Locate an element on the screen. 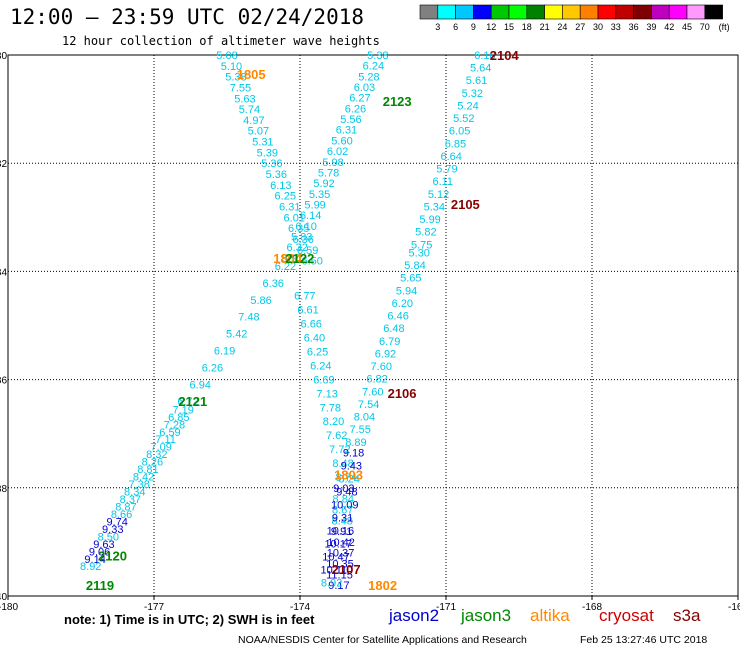  wave-height-value: 10.47 is located at coordinates (336, 558).